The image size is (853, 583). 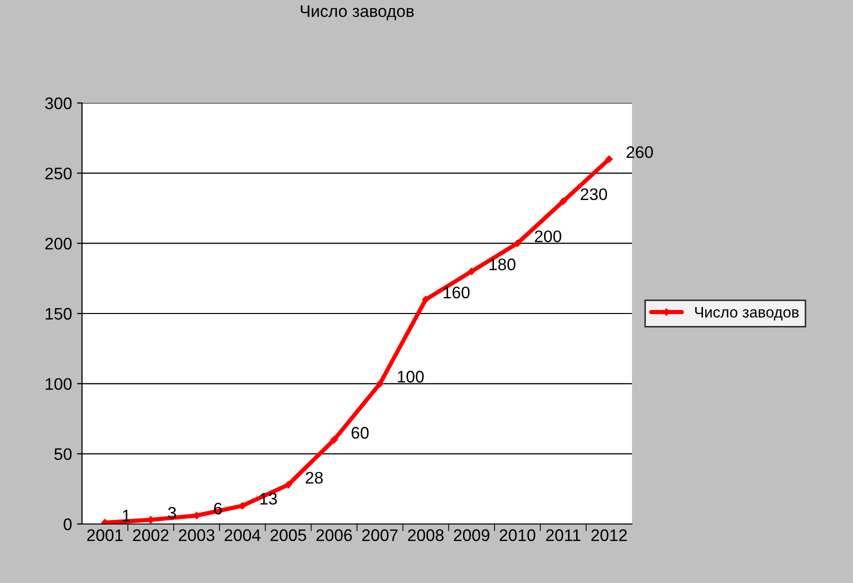 I want to click on legend-label: Число заводов, so click(x=747, y=313).